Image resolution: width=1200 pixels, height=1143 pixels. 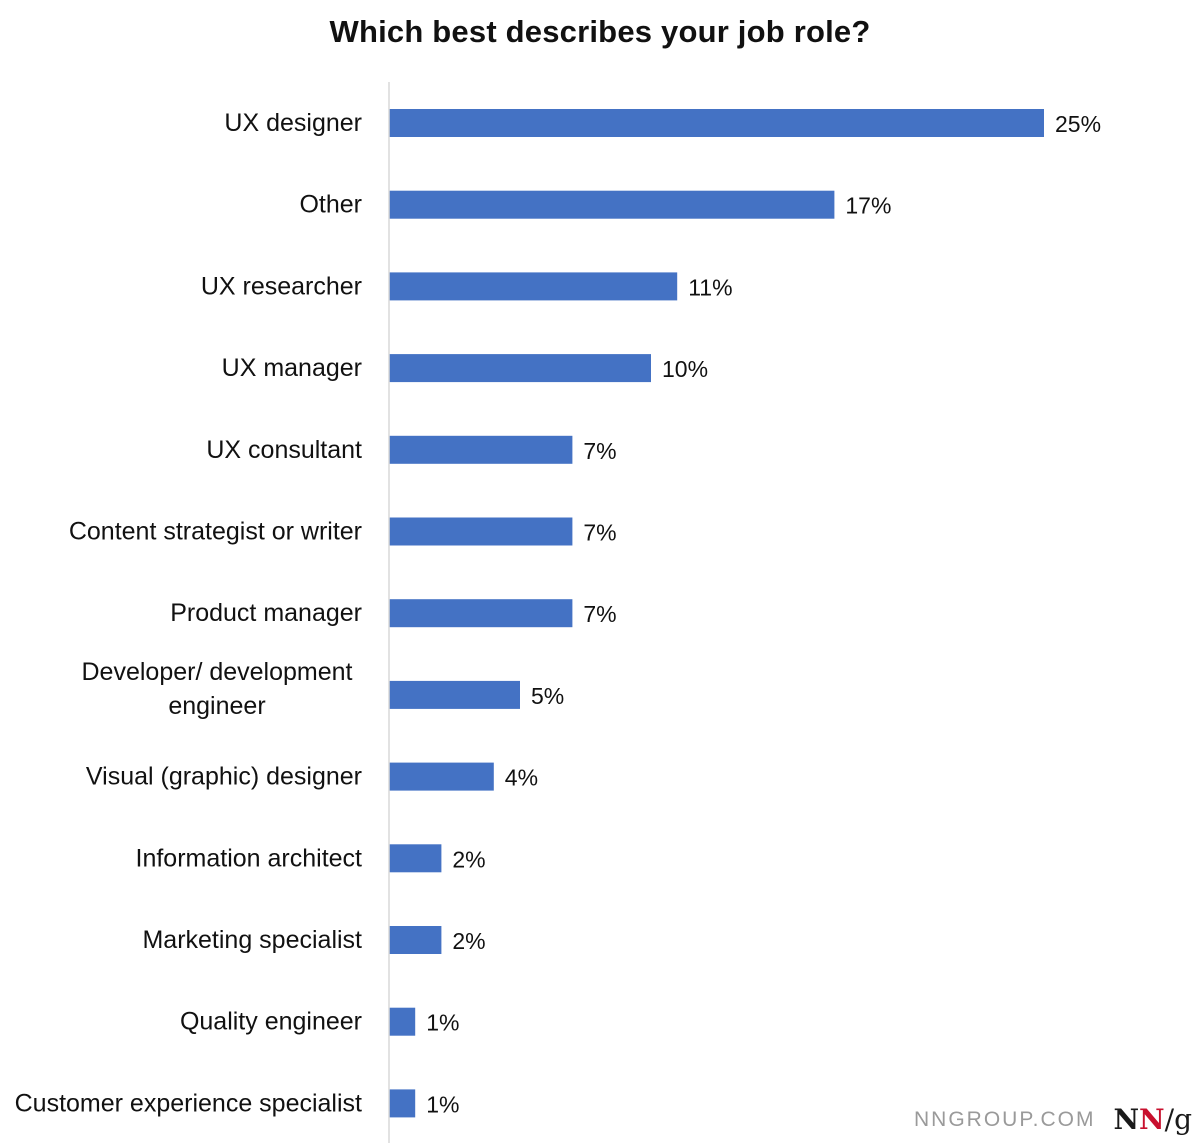 I want to click on category-label-9: Information architect, so click(x=249, y=858).